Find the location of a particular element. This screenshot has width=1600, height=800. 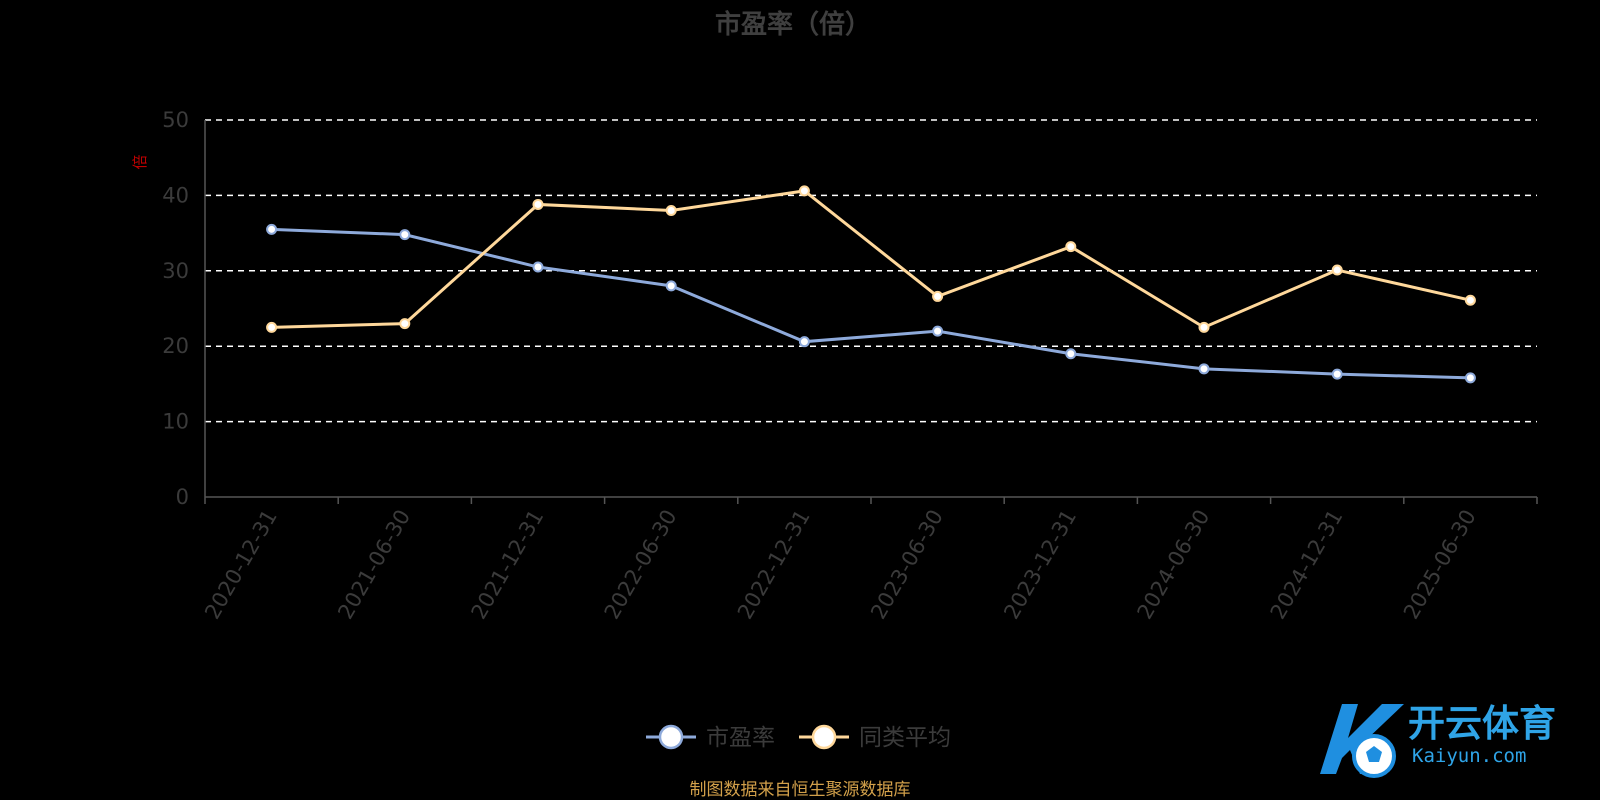

x-tick-label: 2025-06-30 is located at coordinates (1440, 565).